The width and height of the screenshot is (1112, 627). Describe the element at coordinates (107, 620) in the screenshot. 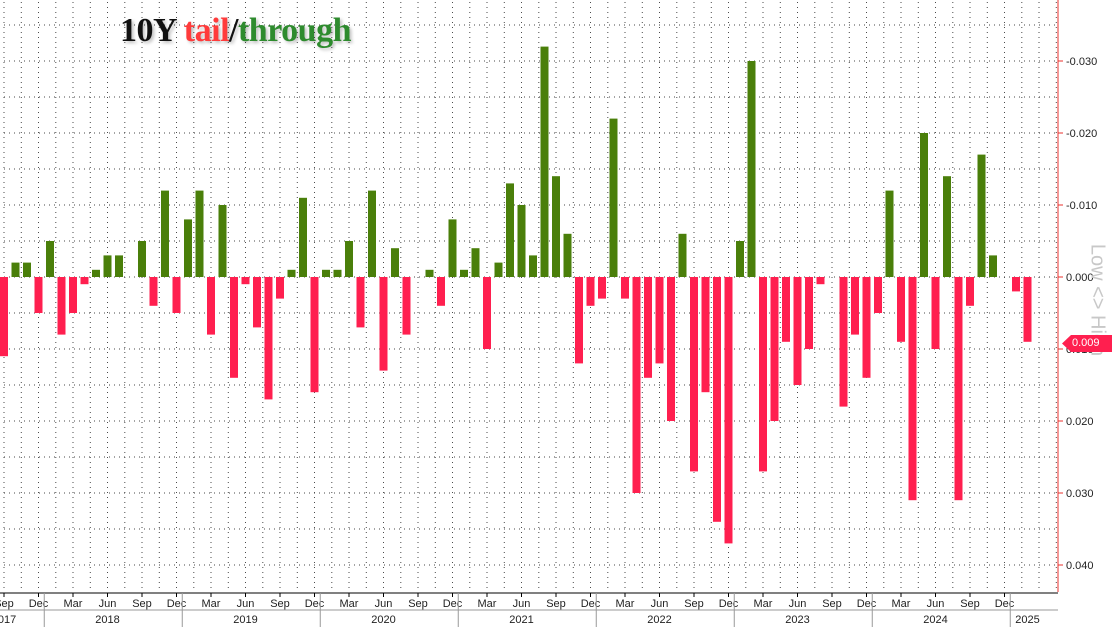

I see `x-year-label: 2018` at that location.